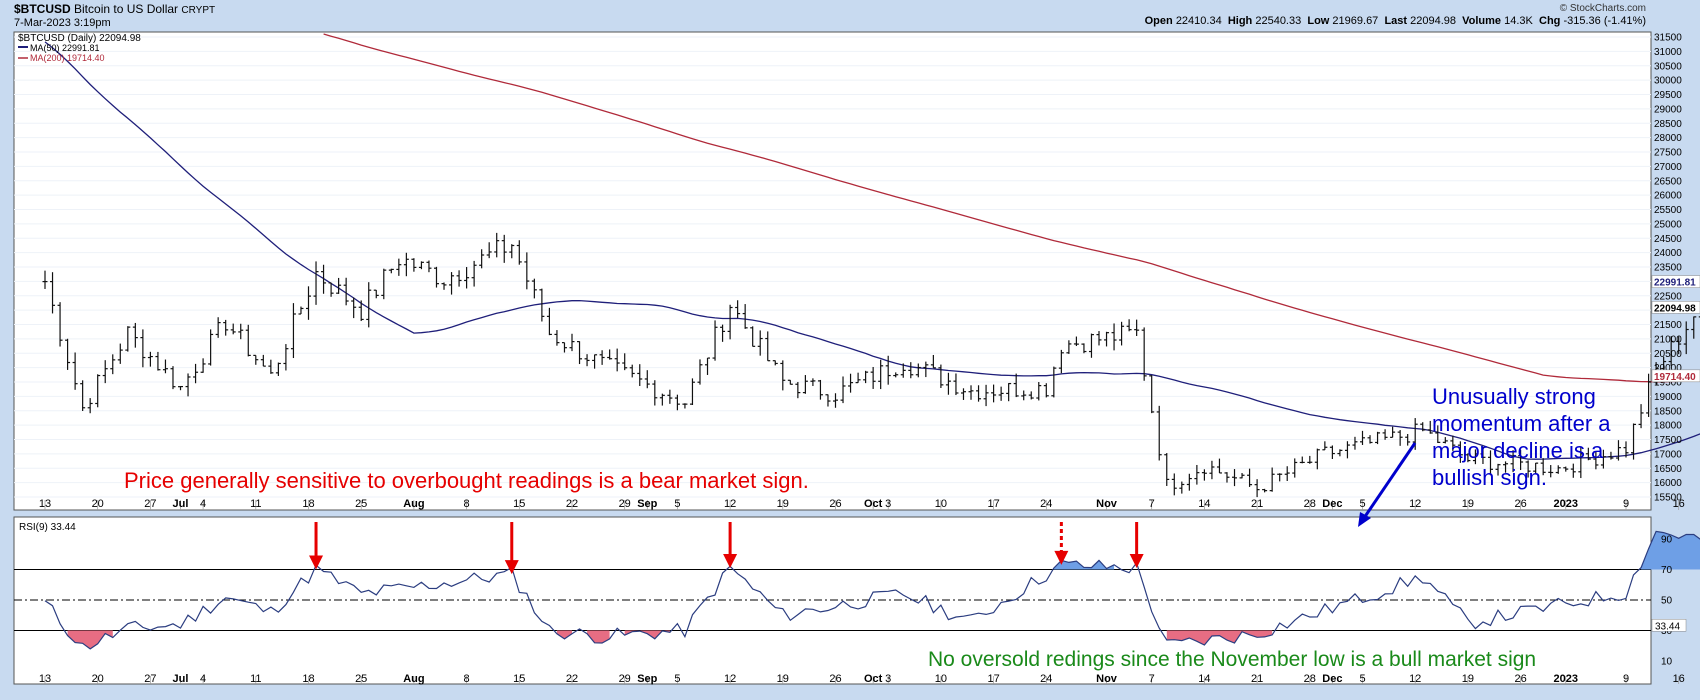 The image size is (1700, 700). What do you see at coordinates (67, 58) in the screenshot?
I see `legend-ma200: MA(200) 19714.40` at bounding box center [67, 58].